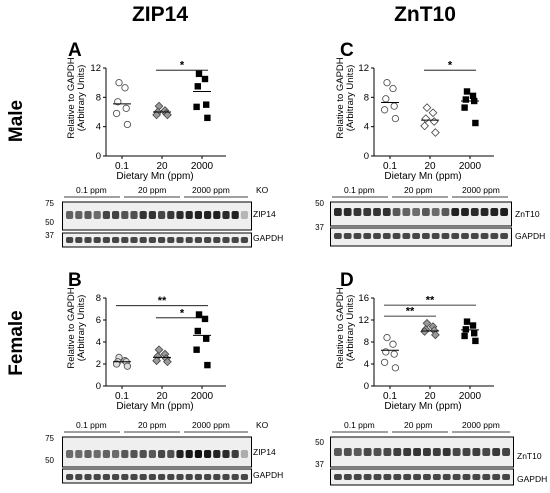  What do you see at coordinates (98, 127) in the screenshot?
I see `panel-a-ytick-label: 4` at bounding box center [98, 127].